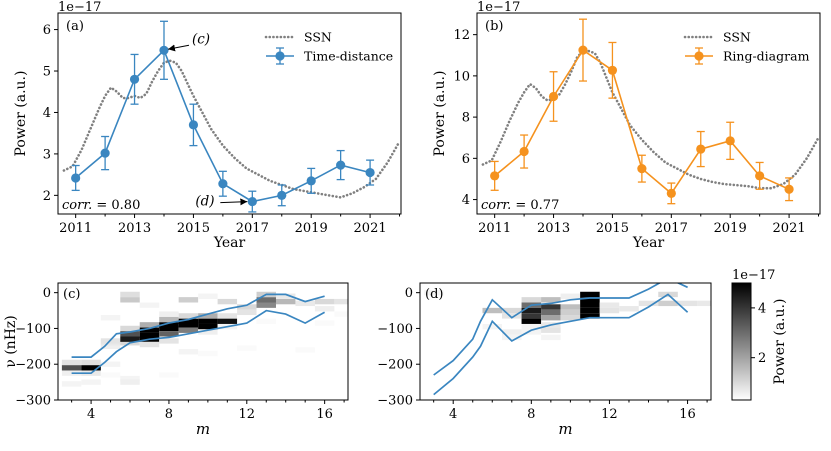  I want to click on offset-text-a: 1e−17, so click(79, 7).